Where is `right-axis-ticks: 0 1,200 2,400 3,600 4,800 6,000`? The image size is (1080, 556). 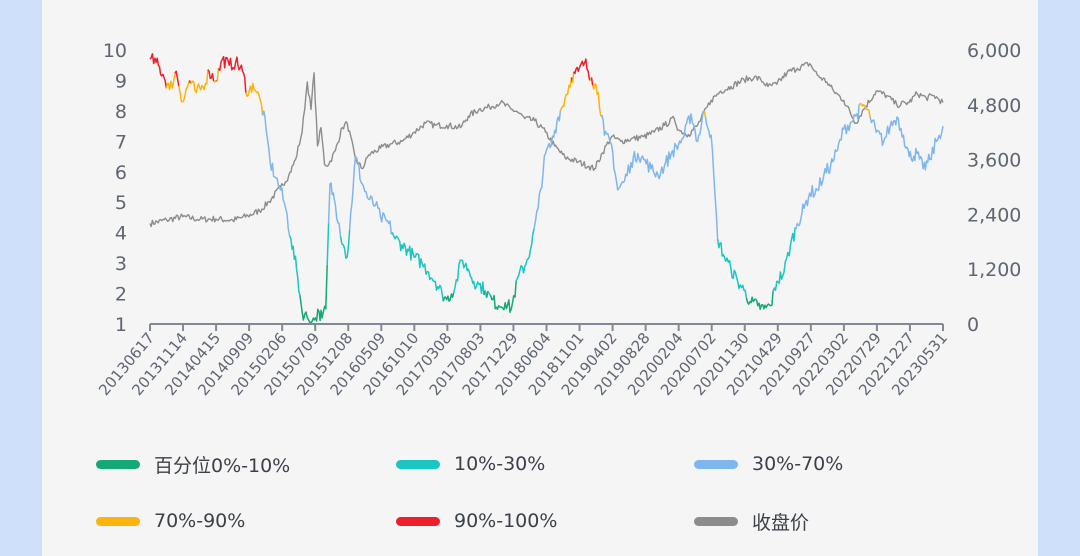 right-axis-ticks: 0 1,200 2,400 3,600 4,800 6,000 is located at coordinates (994, 188).